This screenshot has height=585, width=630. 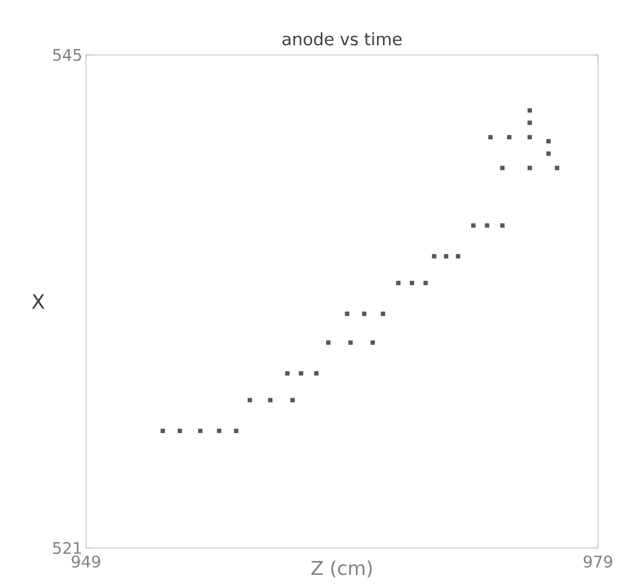 I want to click on x-tick-label: 979, so click(x=598, y=562).